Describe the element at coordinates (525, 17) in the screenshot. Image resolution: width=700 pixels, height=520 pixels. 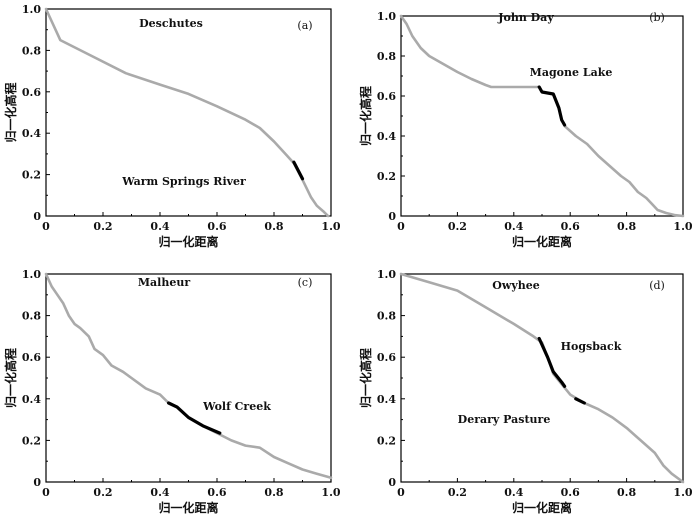
I see `panel-title: John Day` at that location.